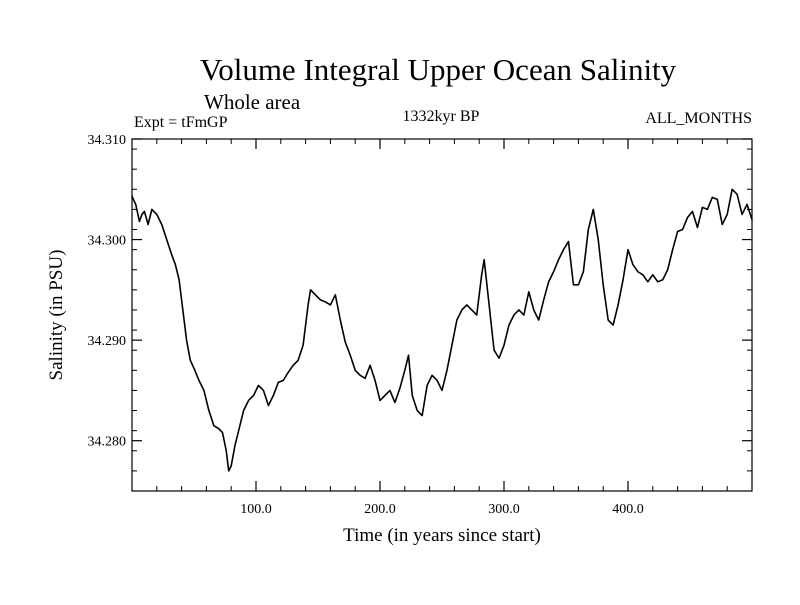  Describe the element at coordinates (56, 315) in the screenshot. I see `y-axis-label: Salinity (in PSU)` at that location.